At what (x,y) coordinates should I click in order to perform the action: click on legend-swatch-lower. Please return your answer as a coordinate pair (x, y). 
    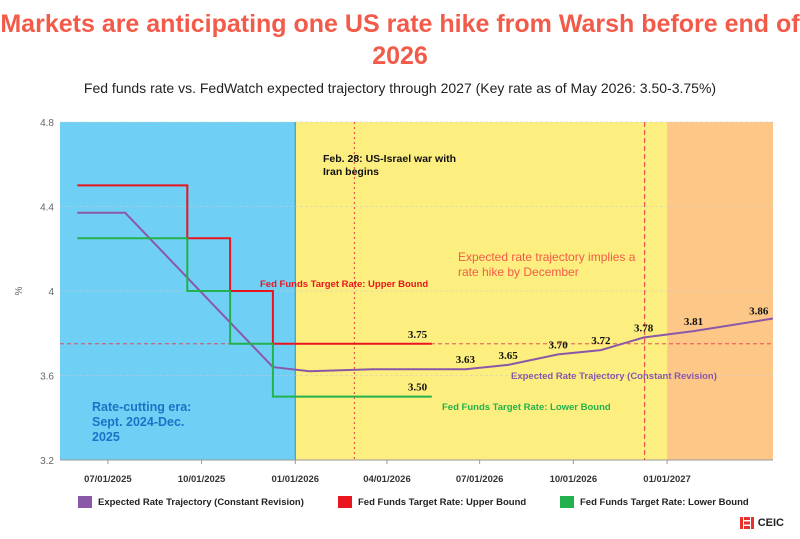
    Looking at the image, I should click on (567, 502).